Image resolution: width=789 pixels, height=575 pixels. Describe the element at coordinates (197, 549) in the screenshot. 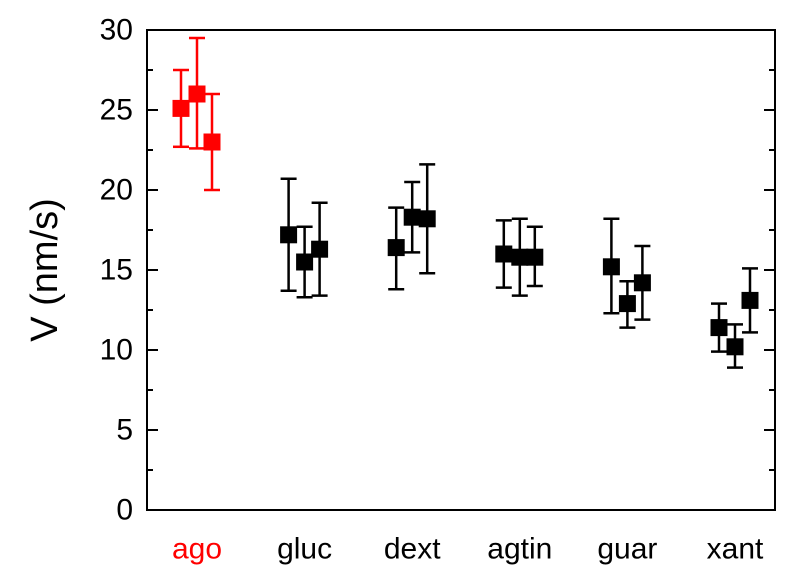

I see `x-category-label: ago` at that location.